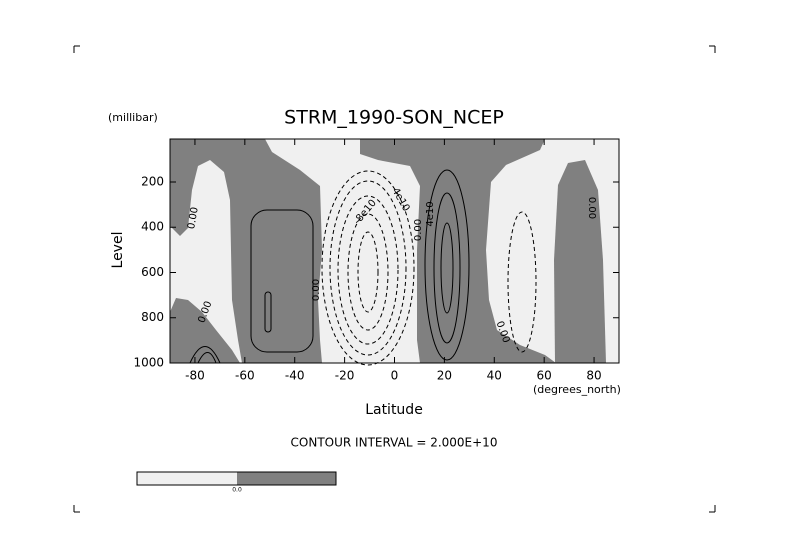  I want to click on y-tick-label: 600, so click(152, 272).